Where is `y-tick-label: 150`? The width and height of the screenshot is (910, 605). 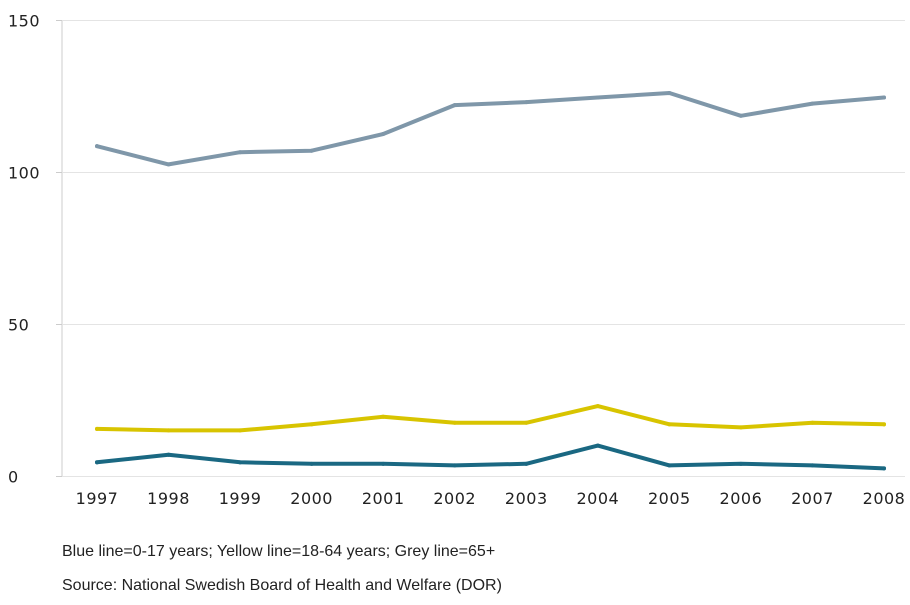 y-tick-label: 150 is located at coordinates (24, 21).